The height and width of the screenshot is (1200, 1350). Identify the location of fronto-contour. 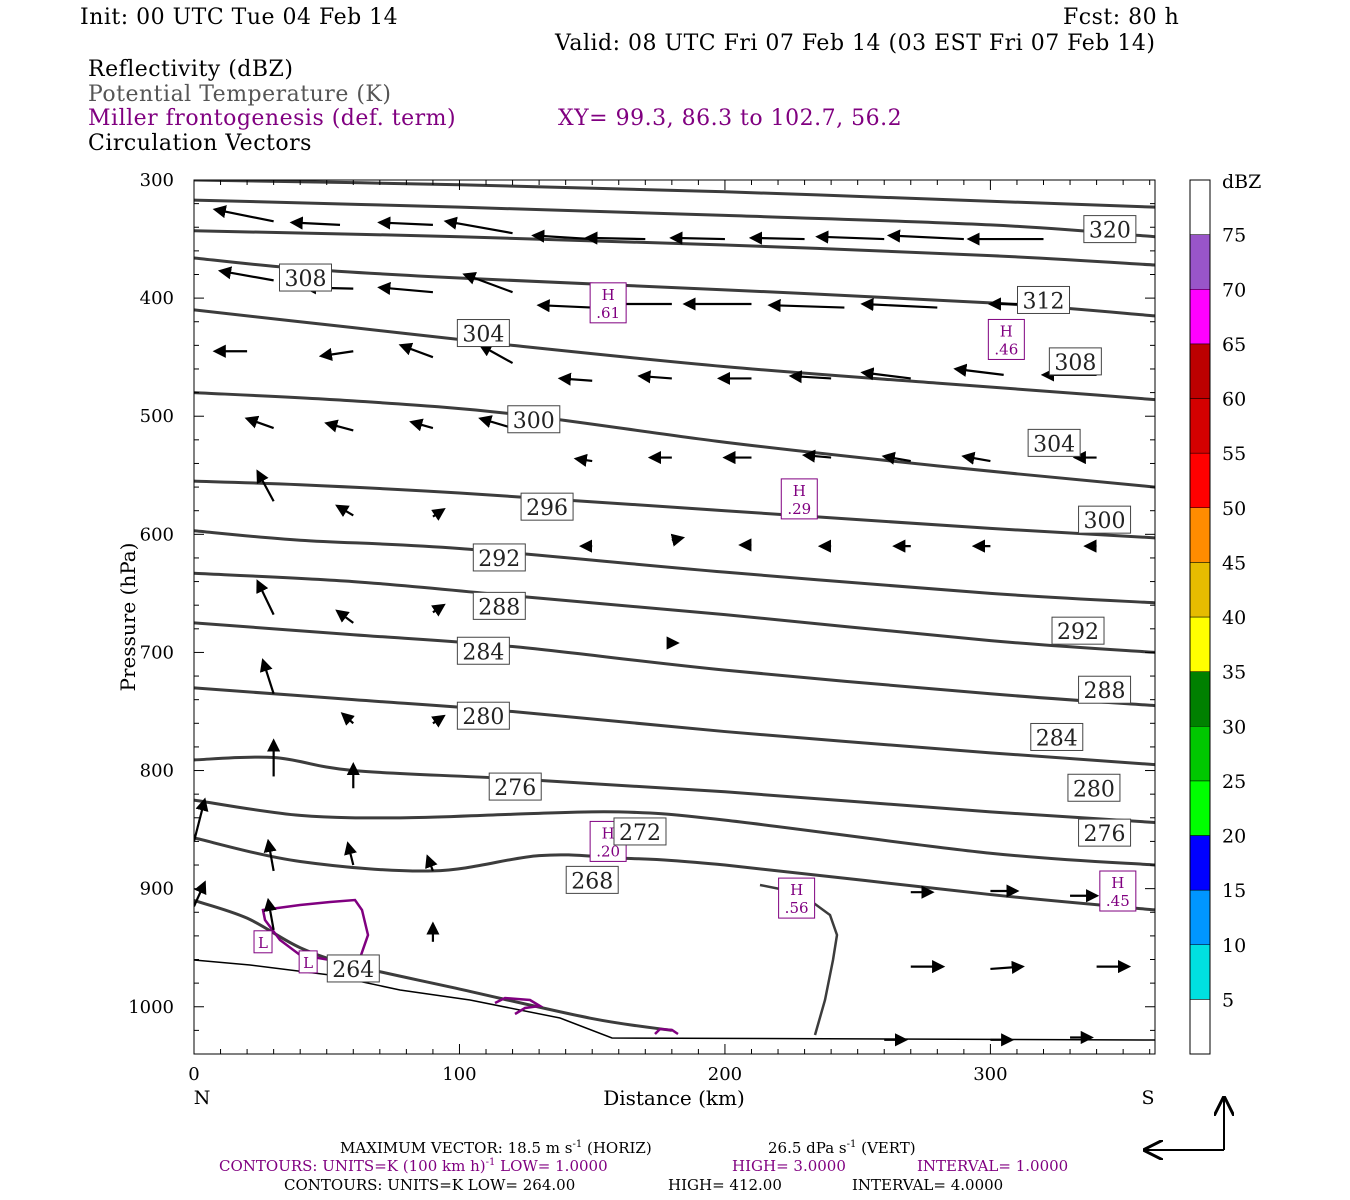
(315, 930).